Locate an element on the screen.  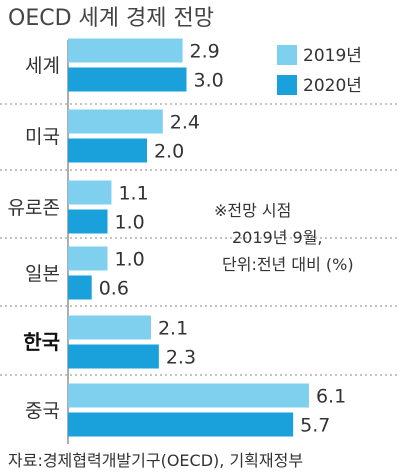
legend-label-2: 2020년 is located at coordinates (332, 86).